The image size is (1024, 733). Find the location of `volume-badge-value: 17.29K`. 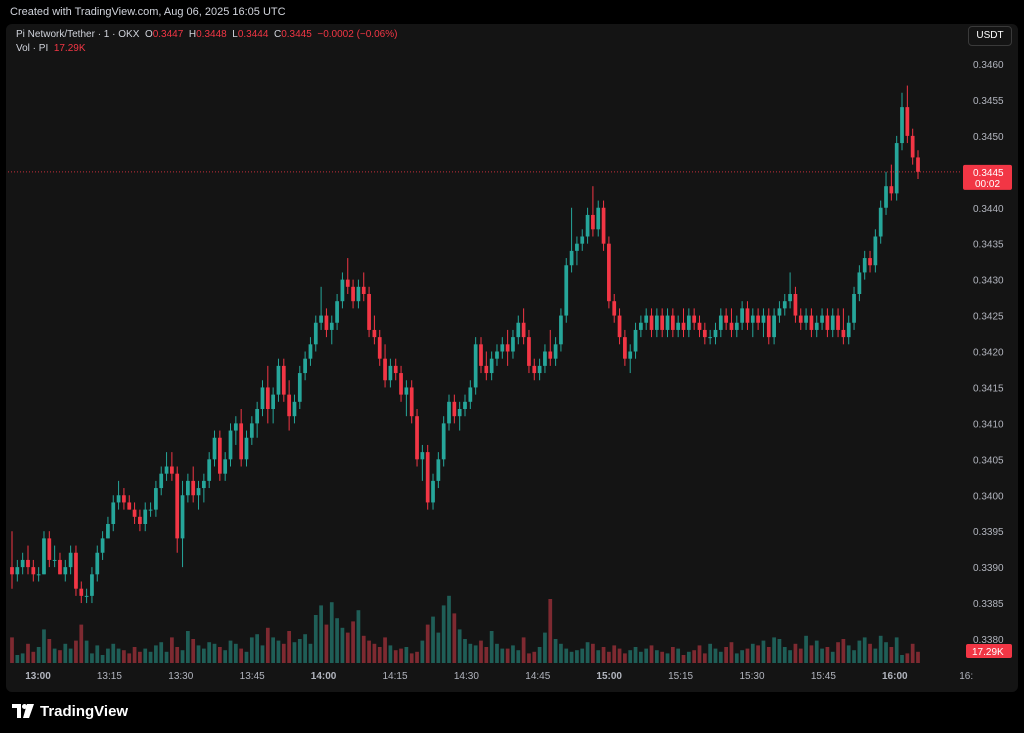

volume-badge-value: 17.29K is located at coordinates (988, 652).